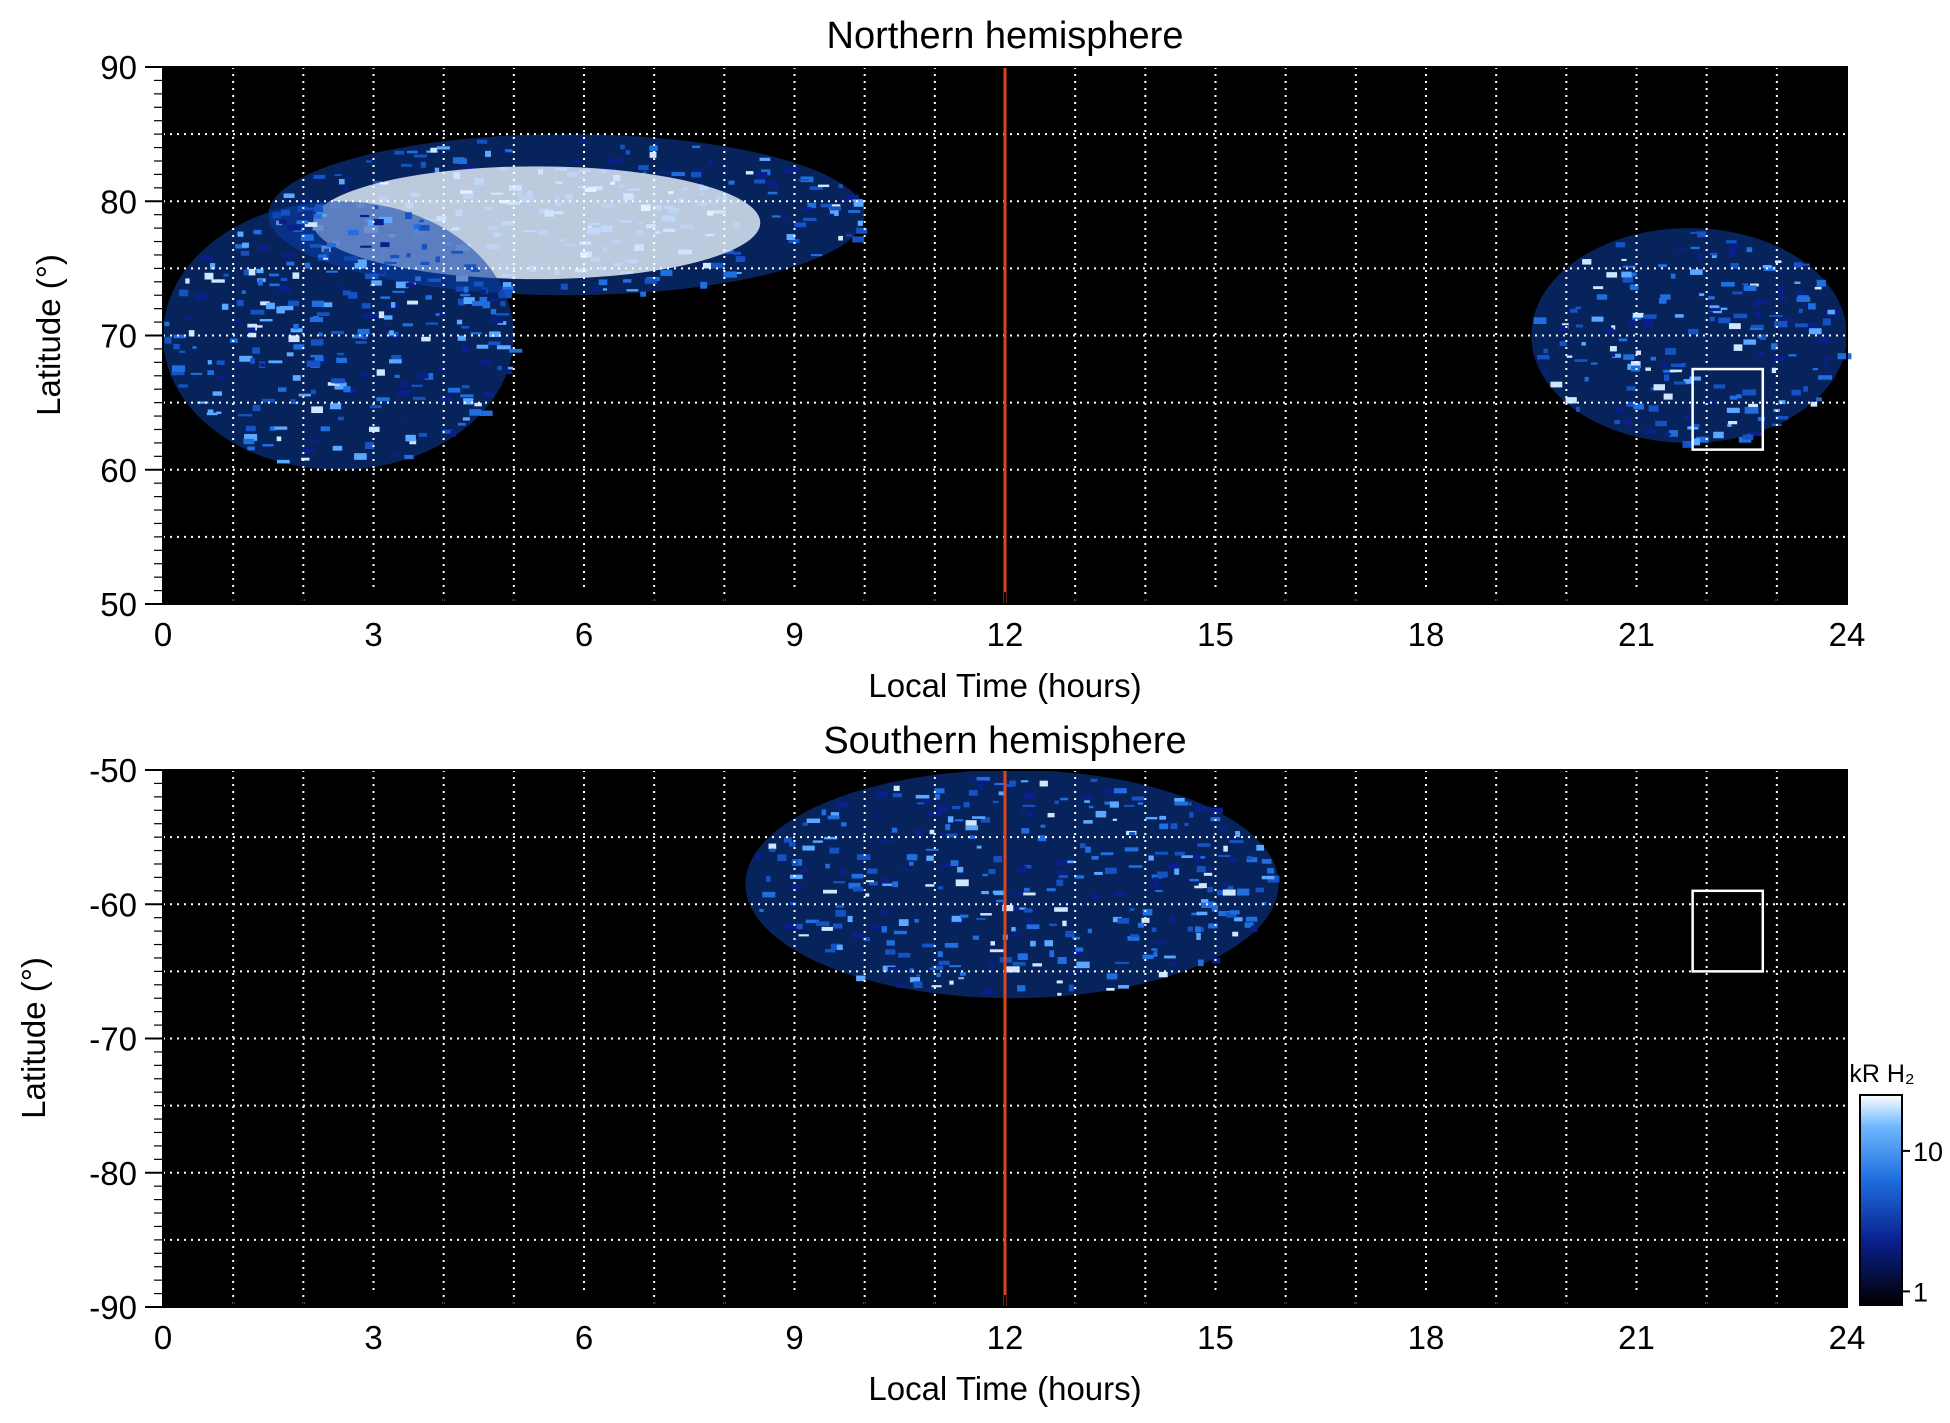 The image size is (1950, 1423). I want to click on x-tick-label: 21, so click(1636, 634).